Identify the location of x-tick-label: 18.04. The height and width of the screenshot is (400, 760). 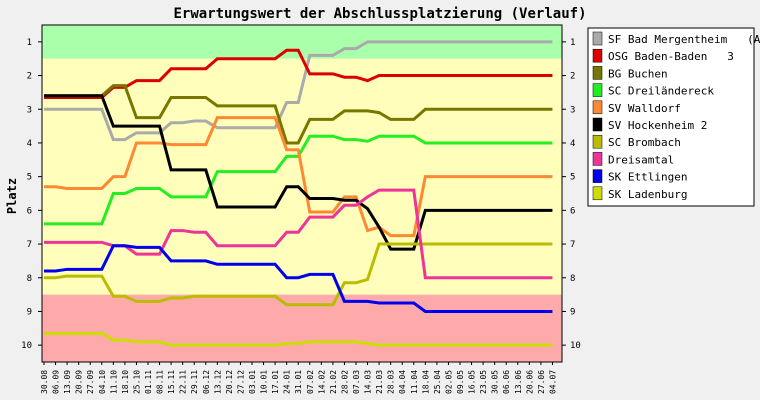
(425, 382).